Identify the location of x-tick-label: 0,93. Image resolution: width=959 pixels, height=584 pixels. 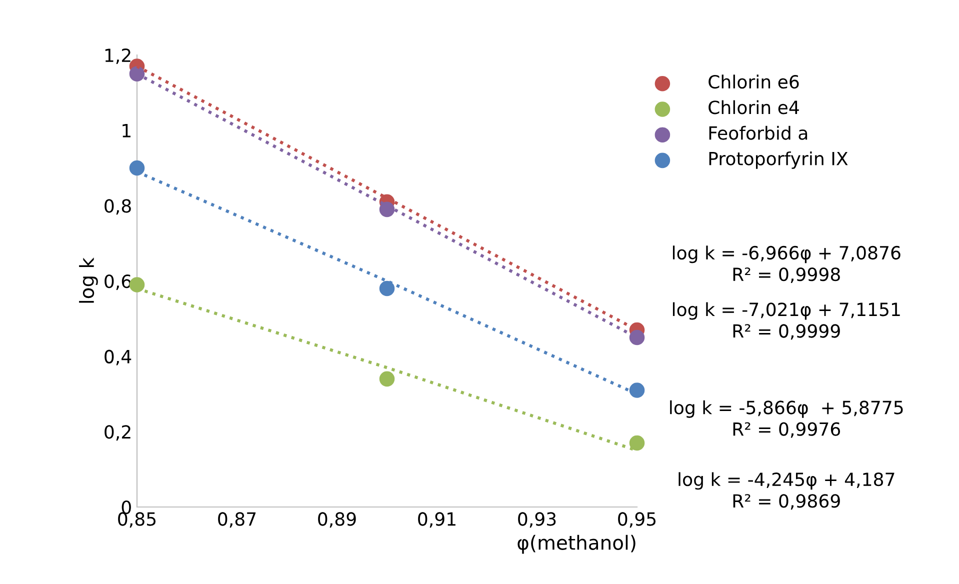
(537, 520).